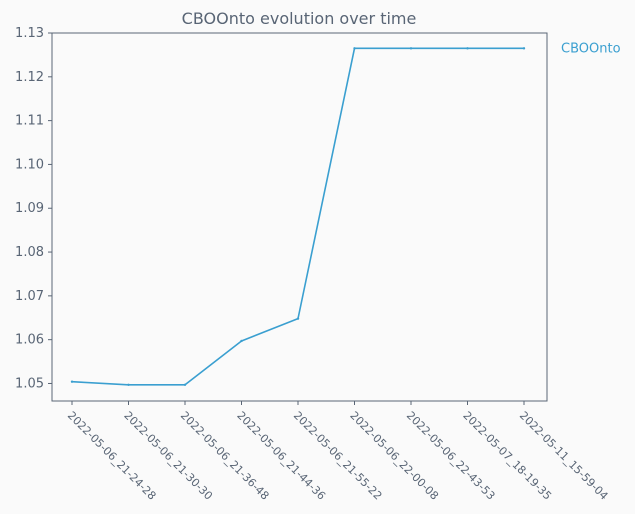  I want to click on legend: CBOOnto, so click(591, 48).